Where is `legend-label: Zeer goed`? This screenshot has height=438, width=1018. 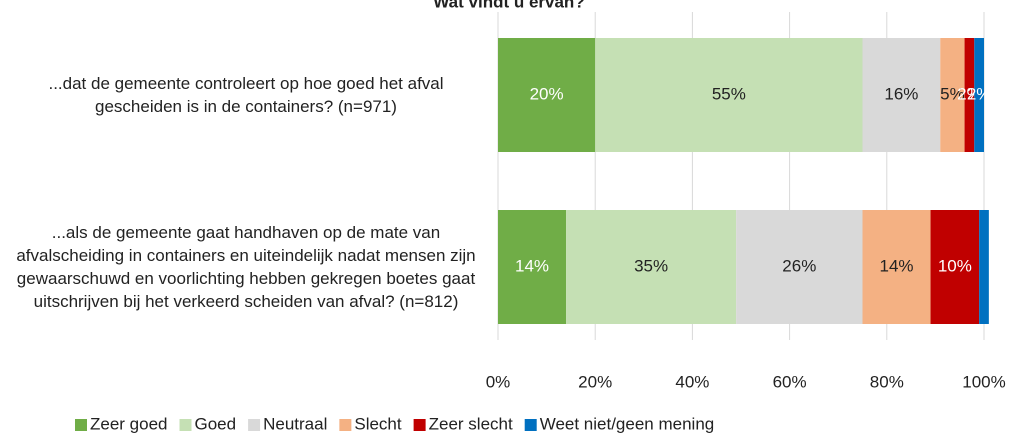
legend-label: Zeer goed is located at coordinates (129, 423).